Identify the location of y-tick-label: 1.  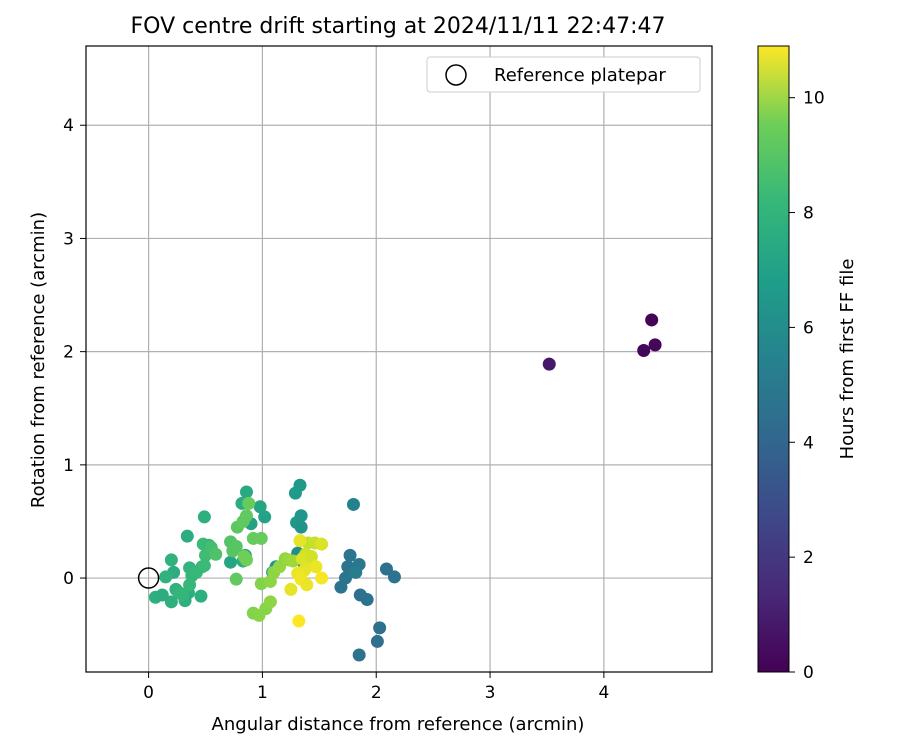
(68, 466).